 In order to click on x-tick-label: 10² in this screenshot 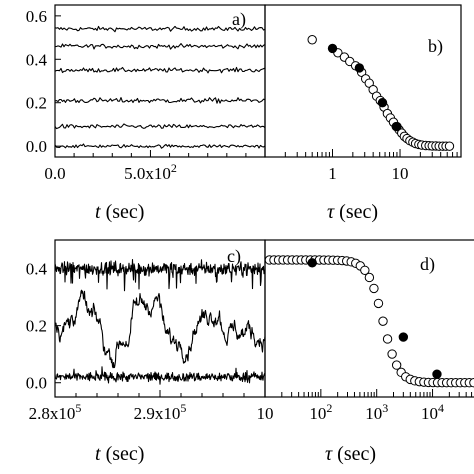, I will do `click(320, 412)`.